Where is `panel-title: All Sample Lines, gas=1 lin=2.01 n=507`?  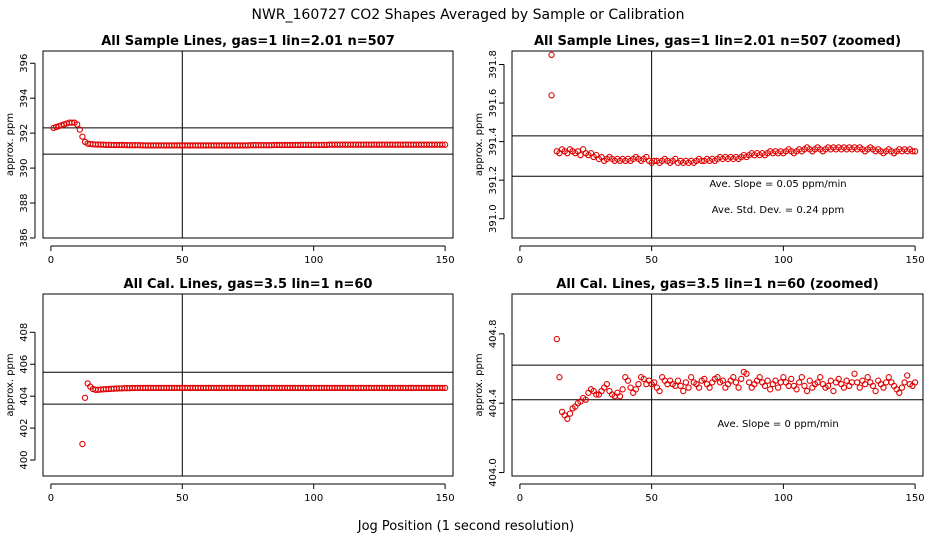
panel-title: All Sample Lines, gas=1 lin=2.01 n=507 is located at coordinates (248, 41).